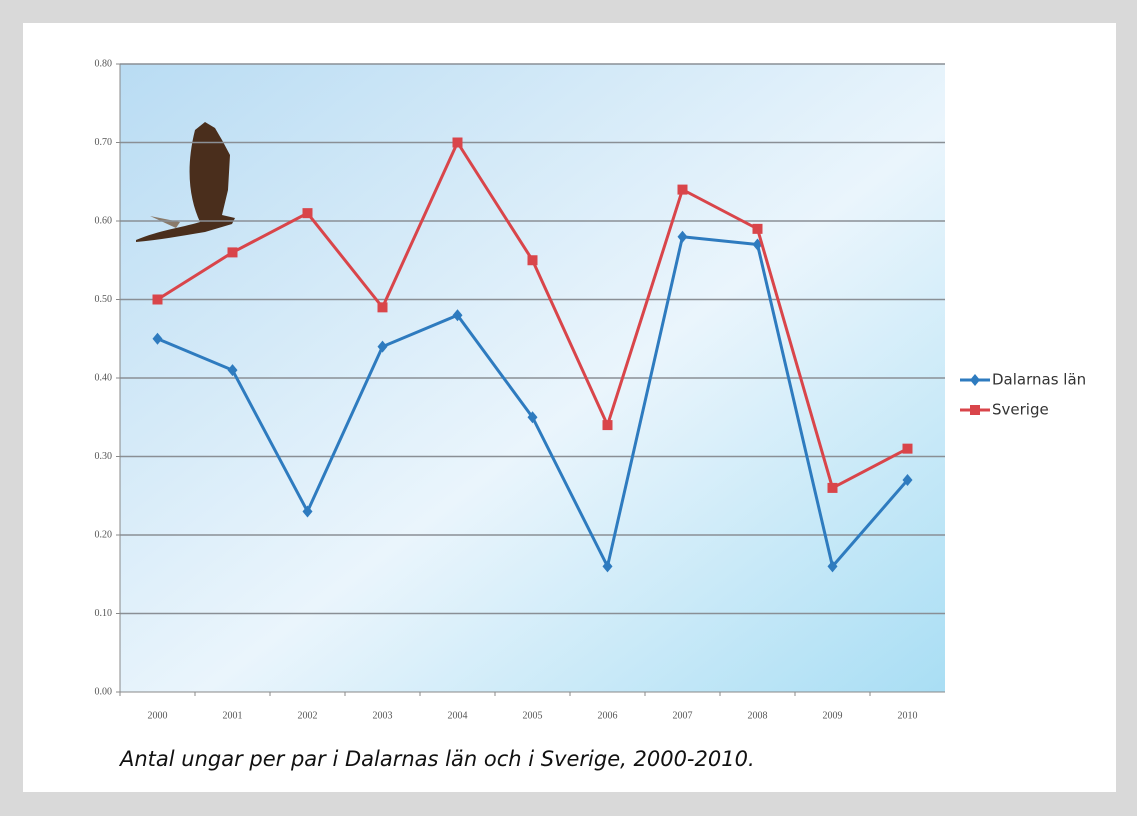  Describe the element at coordinates (104, 63) in the screenshot. I see `y-tick-label: 0.80` at that location.